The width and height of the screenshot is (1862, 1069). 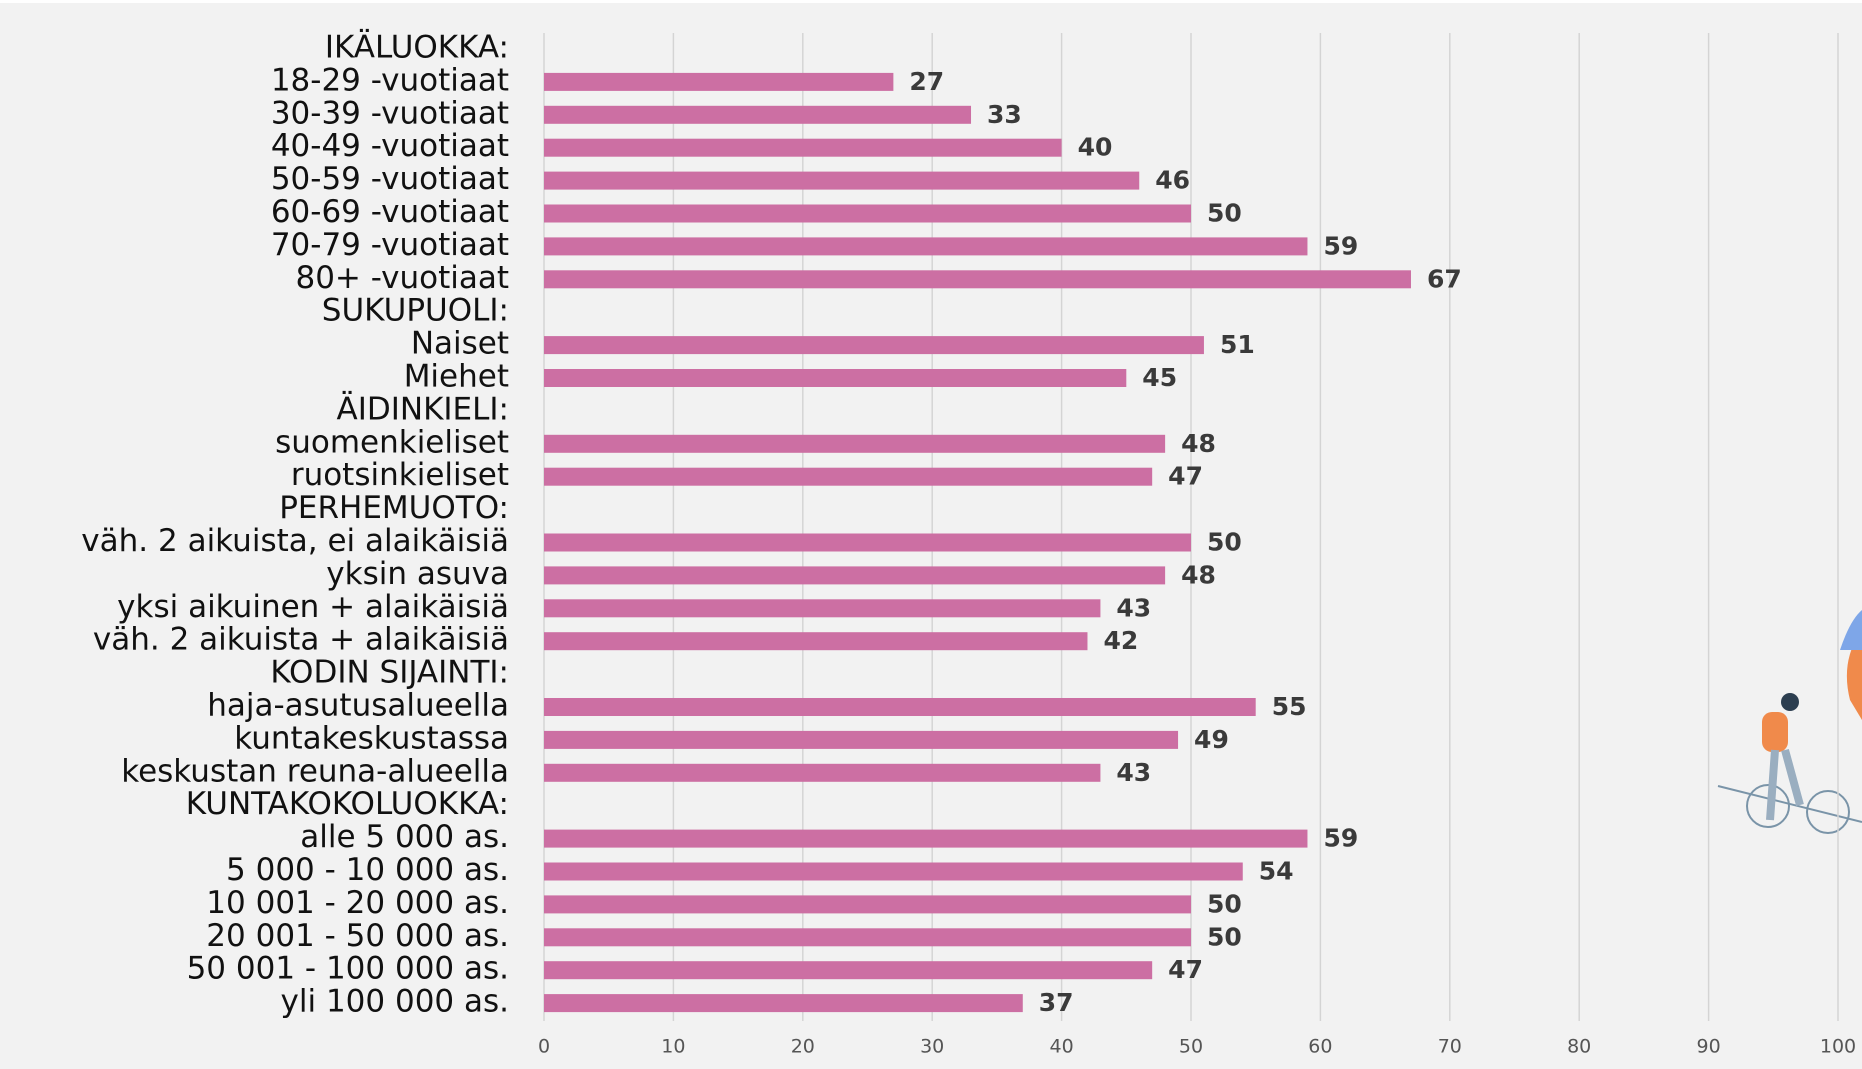 What do you see at coordinates (544, 1047) in the screenshot?
I see `x-tick-label: 0` at bounding box center [544, 1047].